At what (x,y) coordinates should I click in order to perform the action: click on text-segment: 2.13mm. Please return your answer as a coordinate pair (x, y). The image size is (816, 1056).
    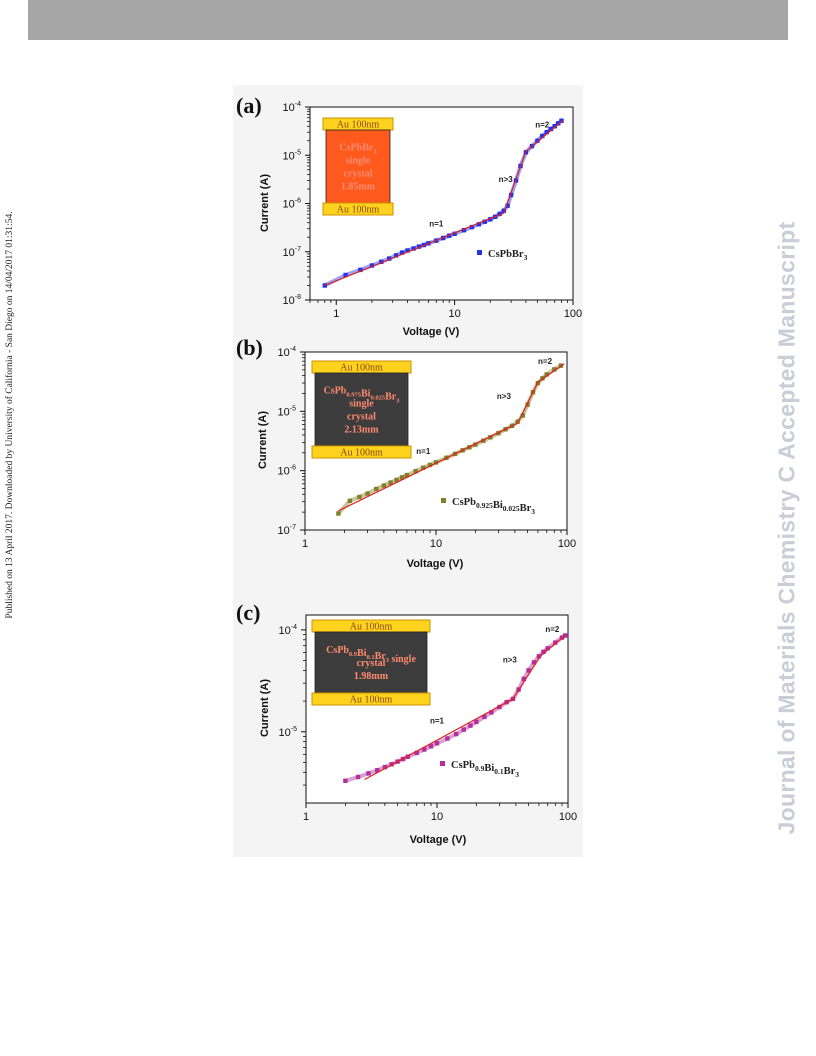
    Looking at the image, I should click on (361, 430).